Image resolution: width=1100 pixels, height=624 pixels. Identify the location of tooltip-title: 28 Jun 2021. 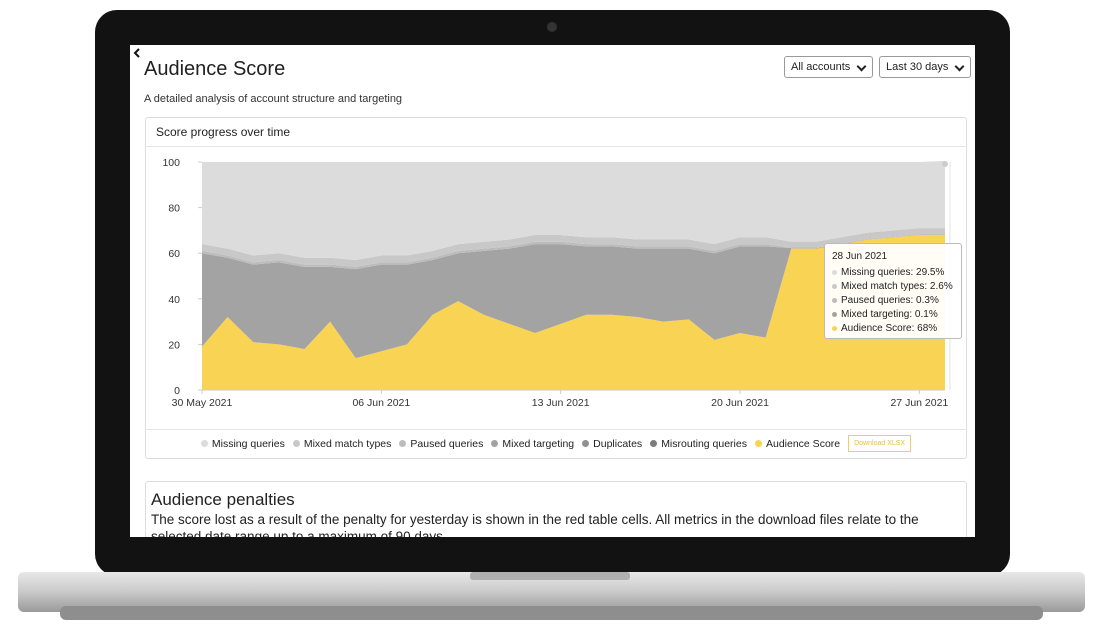
(860, 256).